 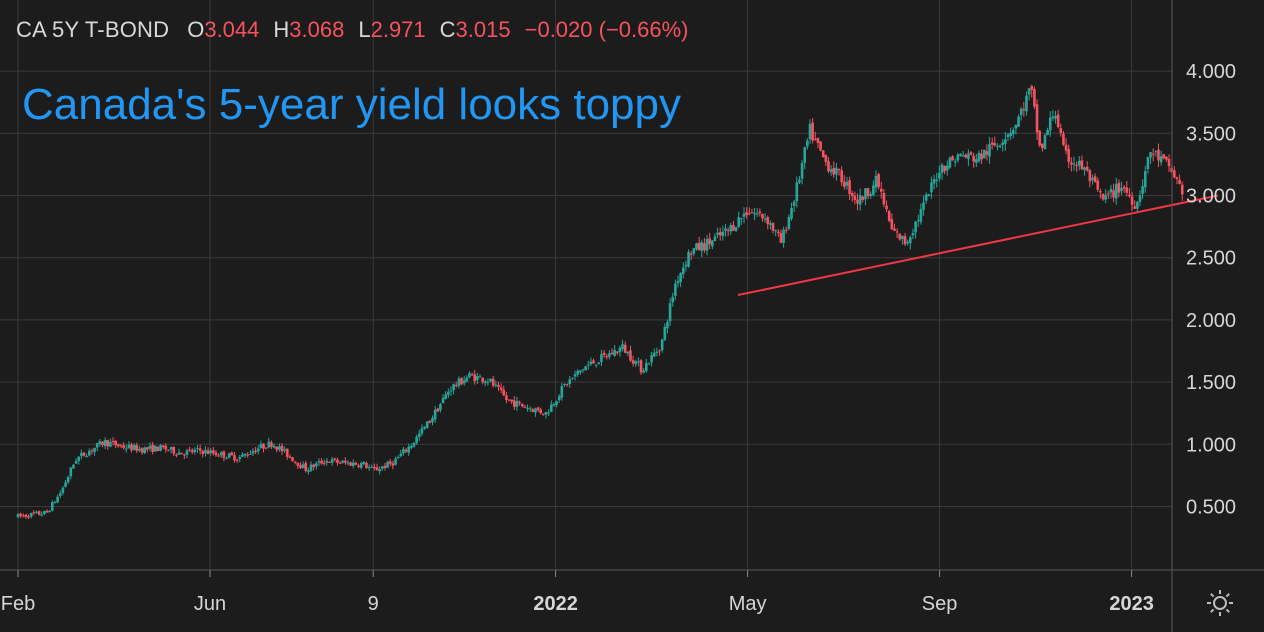 What do you see at coordinates (978, 245) in the screenshot?
I see `support-trendline` at bounding box center [978, 245].